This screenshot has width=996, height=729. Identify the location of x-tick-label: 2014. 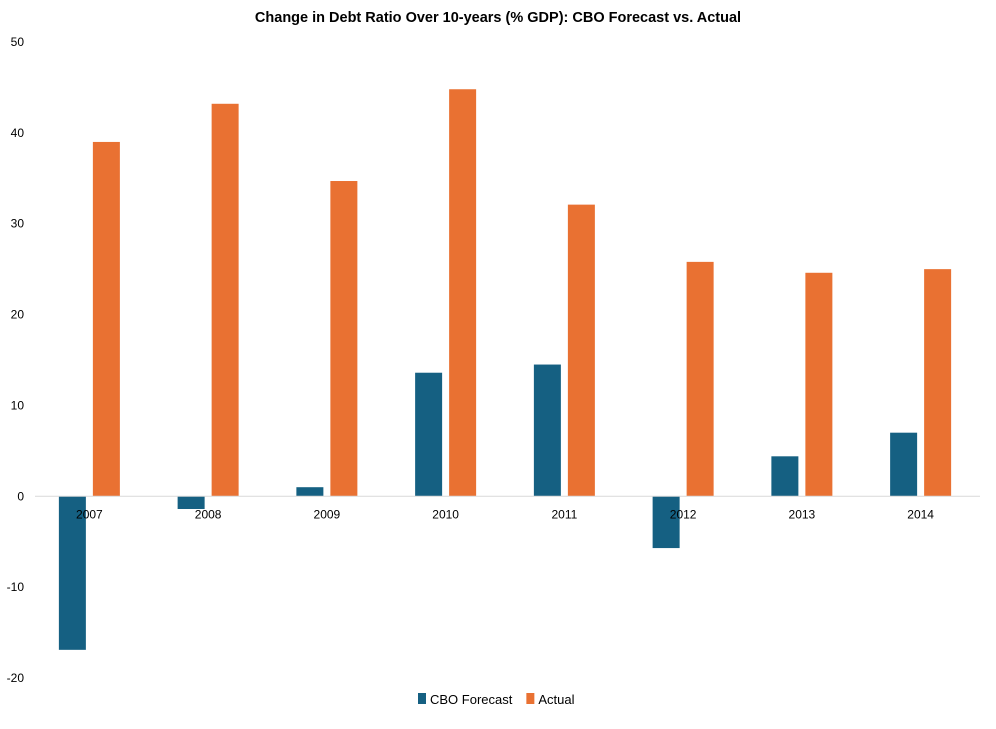
(920, 514).